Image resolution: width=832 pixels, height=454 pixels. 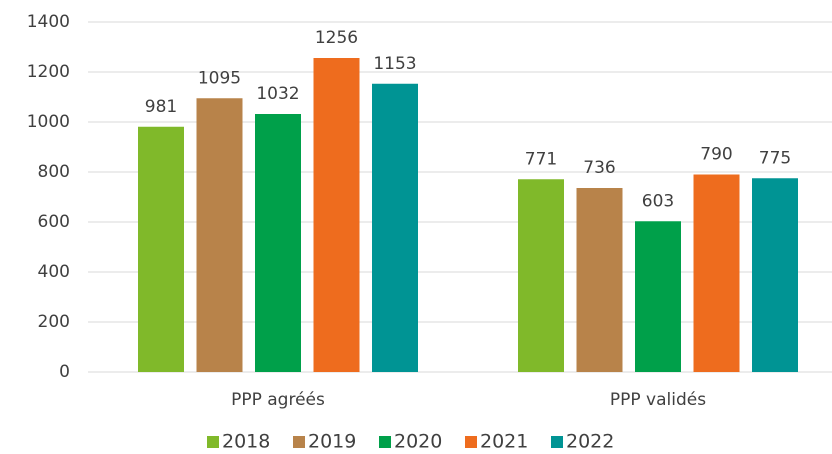 I want to click on data-label: 1256, so click(x=336, y=38).